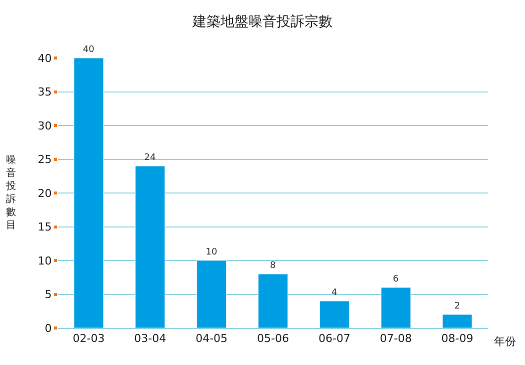 Image resolution: width=525 pixels, height=365 pixels. What do you see at coordinates (45, 193) in the screenshot?
I see `y-tick-label: 20` at bounding box center [45, 193].